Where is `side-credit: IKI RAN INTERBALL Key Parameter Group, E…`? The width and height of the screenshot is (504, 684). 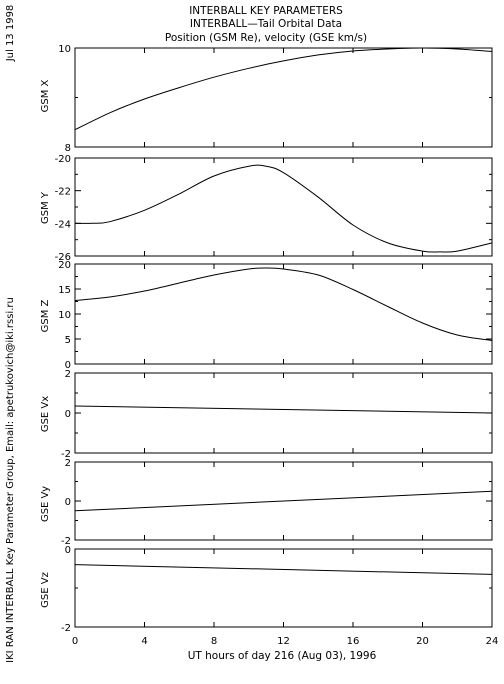
side-credit: IKI RAN INTERBALL Key Parameter Group, E… is located at coordinates (10, 480).